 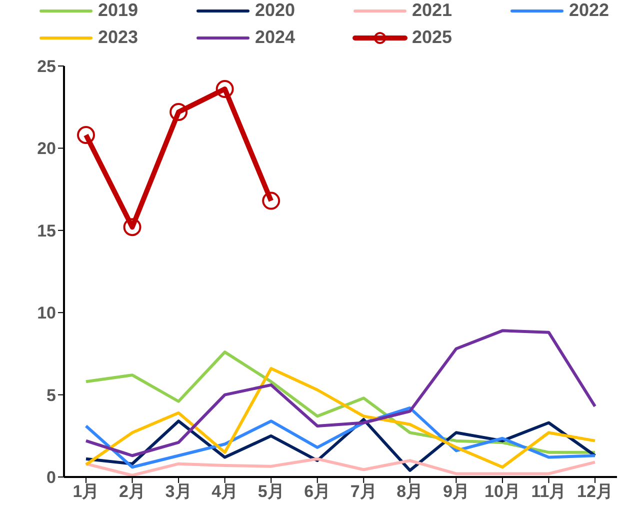 What do you see at coordinates (51, 395) in the screenshot?
I see `y-tick-label: 5` at bounding box center [51, 395].